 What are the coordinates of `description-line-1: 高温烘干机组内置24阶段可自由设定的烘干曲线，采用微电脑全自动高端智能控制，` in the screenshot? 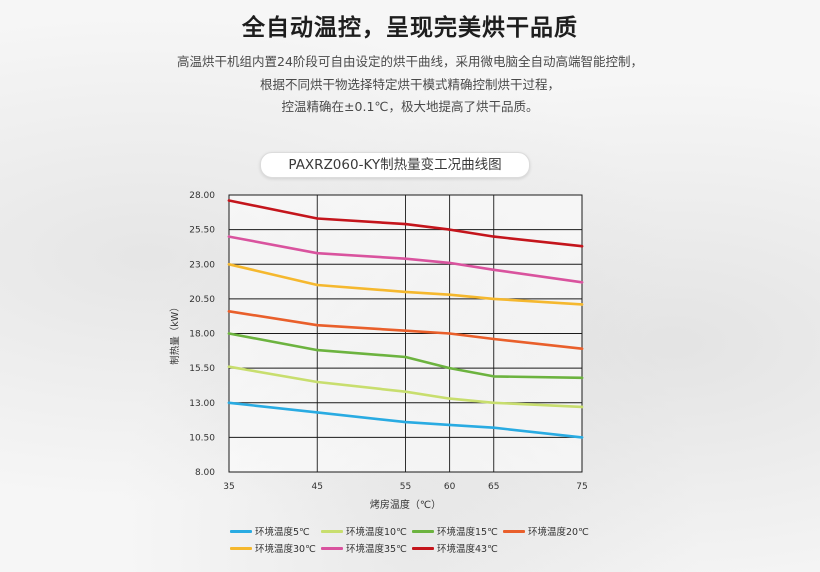 It's located at (410, 61).